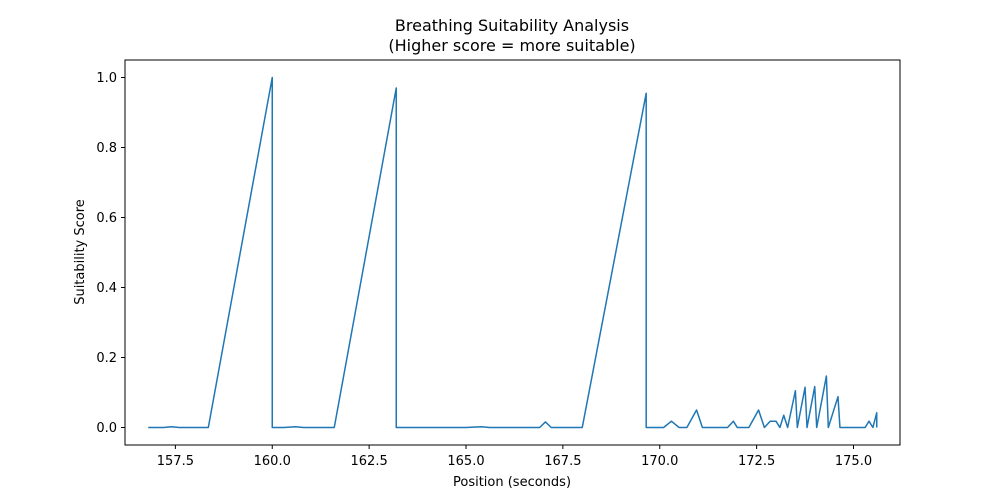 This screenshot has width=1000, height=500. What do you see at coordinates (272, 461) in the screenshot?
I see `x-tick-label: 160.0` at bounding box center [272, 461].